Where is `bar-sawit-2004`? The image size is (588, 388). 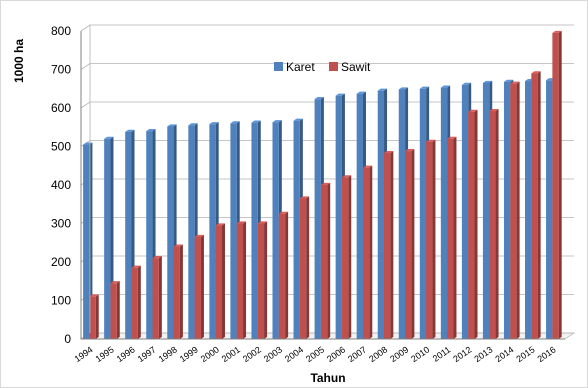
bar-sawit-2004 is located at coordinates (304, 267).